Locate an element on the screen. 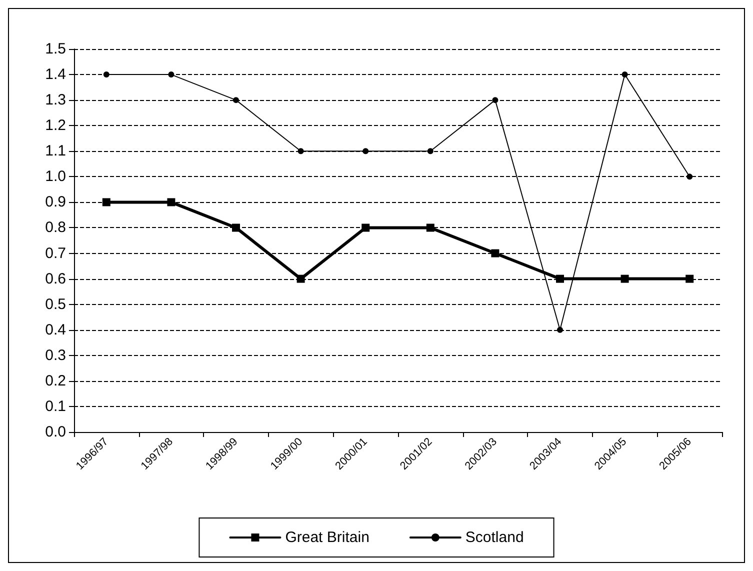  y-tick-label: 0.1 is located at coordinates (55, 406).